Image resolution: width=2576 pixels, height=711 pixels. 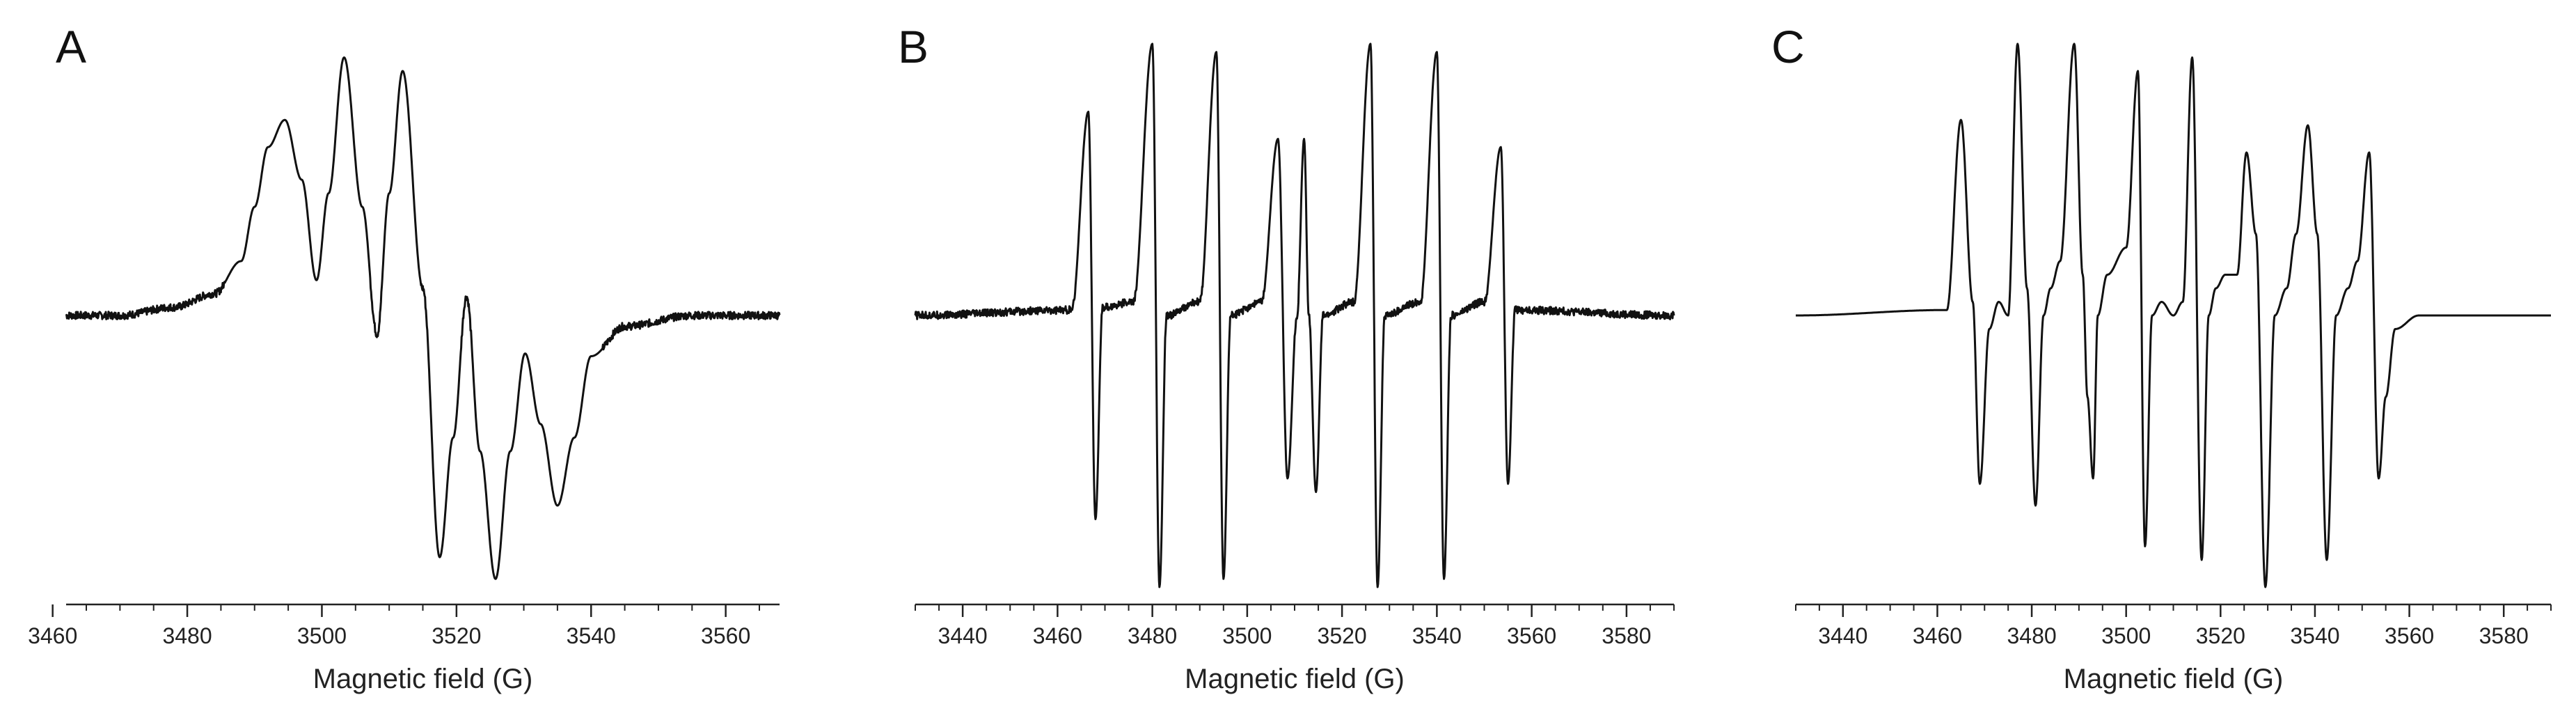 What do you see at coordinates (71, 47) in the screenshot?
I see `panel-label: A` at bounding box center [71, 47].